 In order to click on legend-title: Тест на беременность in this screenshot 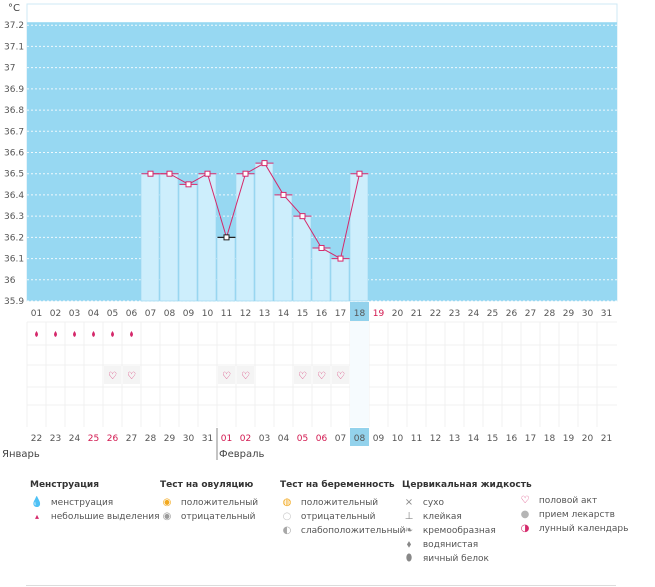, I will do `click(337, 485)`.